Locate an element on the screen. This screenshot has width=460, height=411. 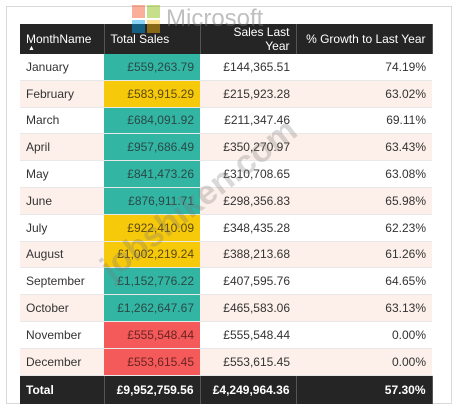
growth-cell: 63.02% is located at coordinates (364, 94).